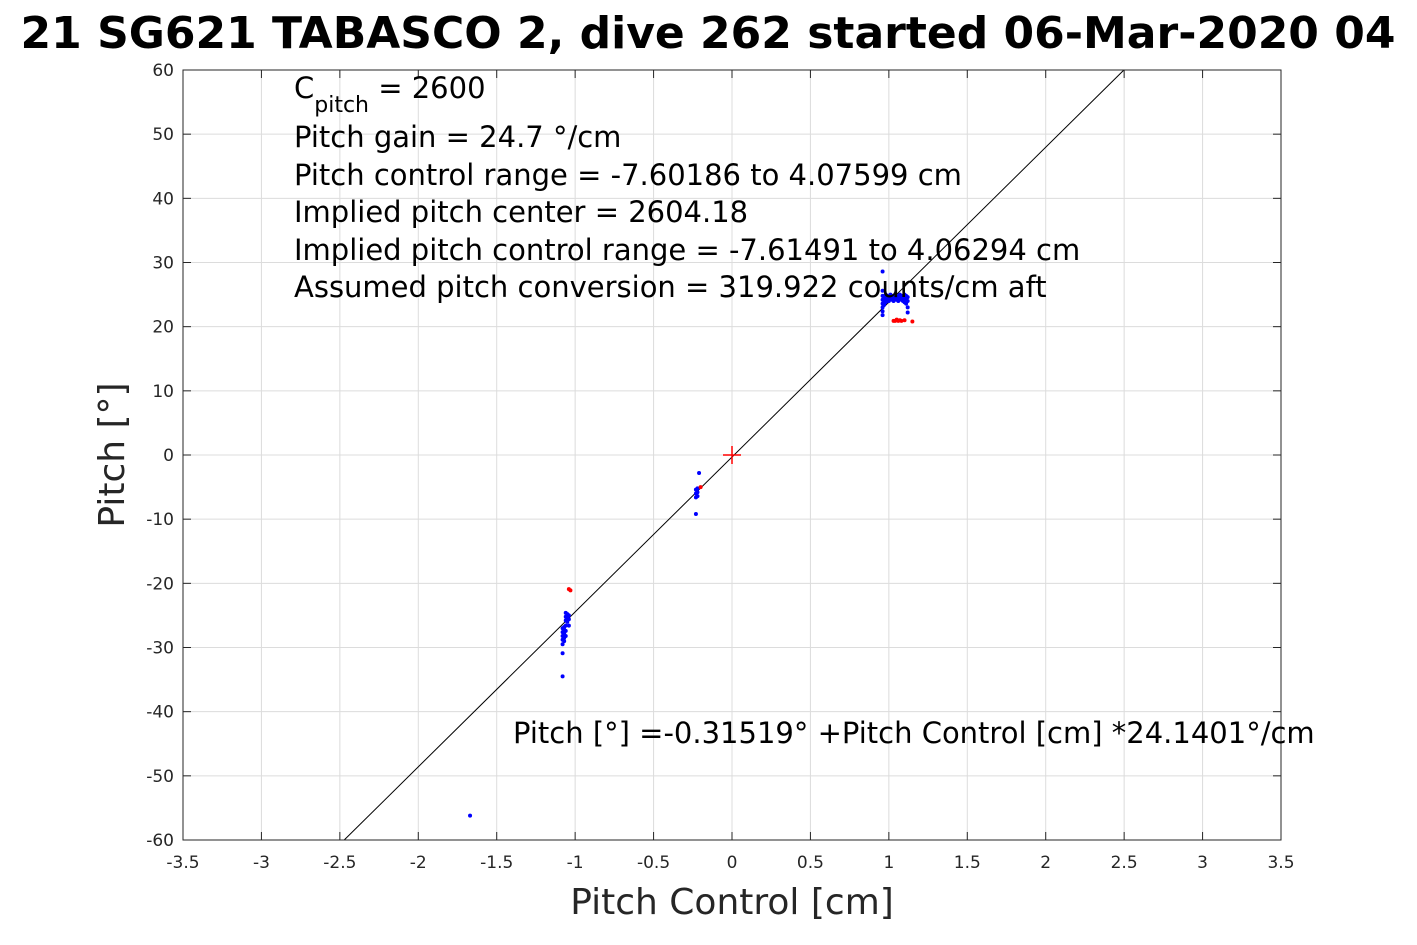  I want to click on y-tick-label: 0, so click(168, 456).